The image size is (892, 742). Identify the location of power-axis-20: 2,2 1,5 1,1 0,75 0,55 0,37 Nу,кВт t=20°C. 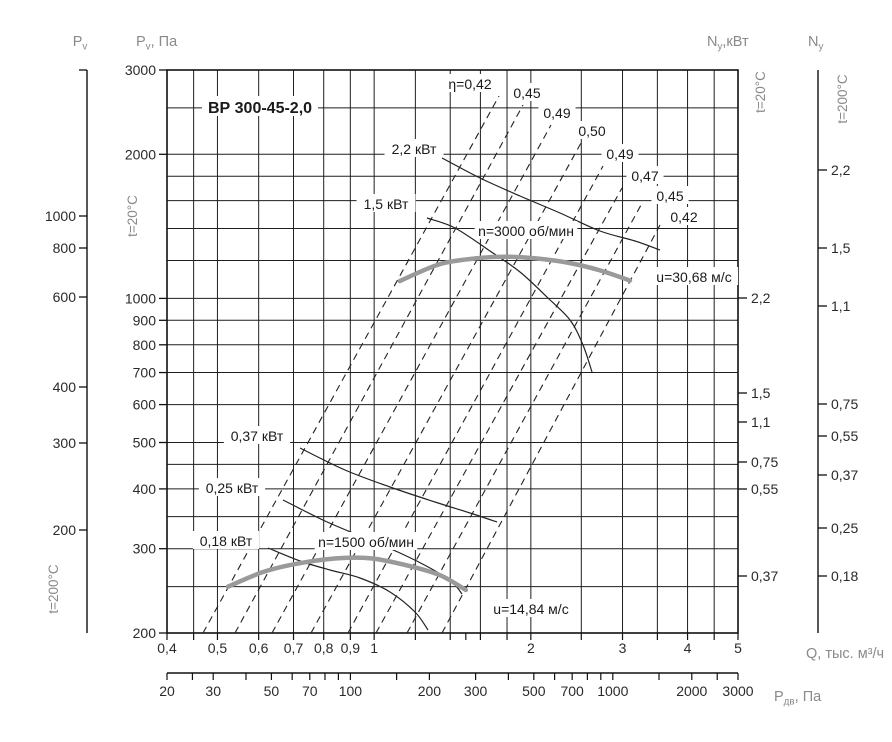
(742, 309).